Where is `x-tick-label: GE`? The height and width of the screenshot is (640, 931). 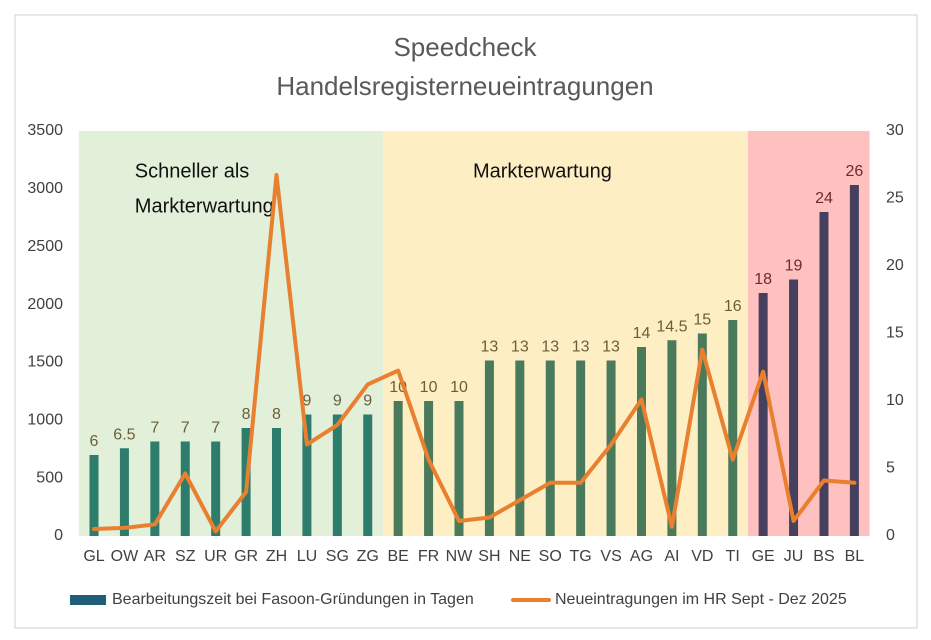
x-tick-label: GE is located at coordinates (763, 556).